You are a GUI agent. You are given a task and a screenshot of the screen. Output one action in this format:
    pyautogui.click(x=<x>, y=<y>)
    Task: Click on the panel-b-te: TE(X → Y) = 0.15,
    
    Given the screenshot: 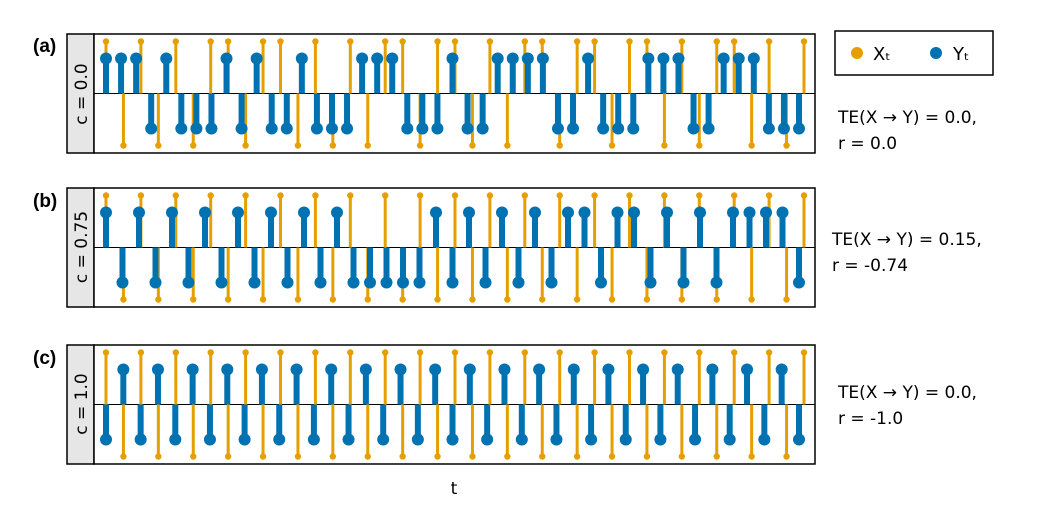 What is the action you would take?
    pyautogui.click(x=906, y=240)
    